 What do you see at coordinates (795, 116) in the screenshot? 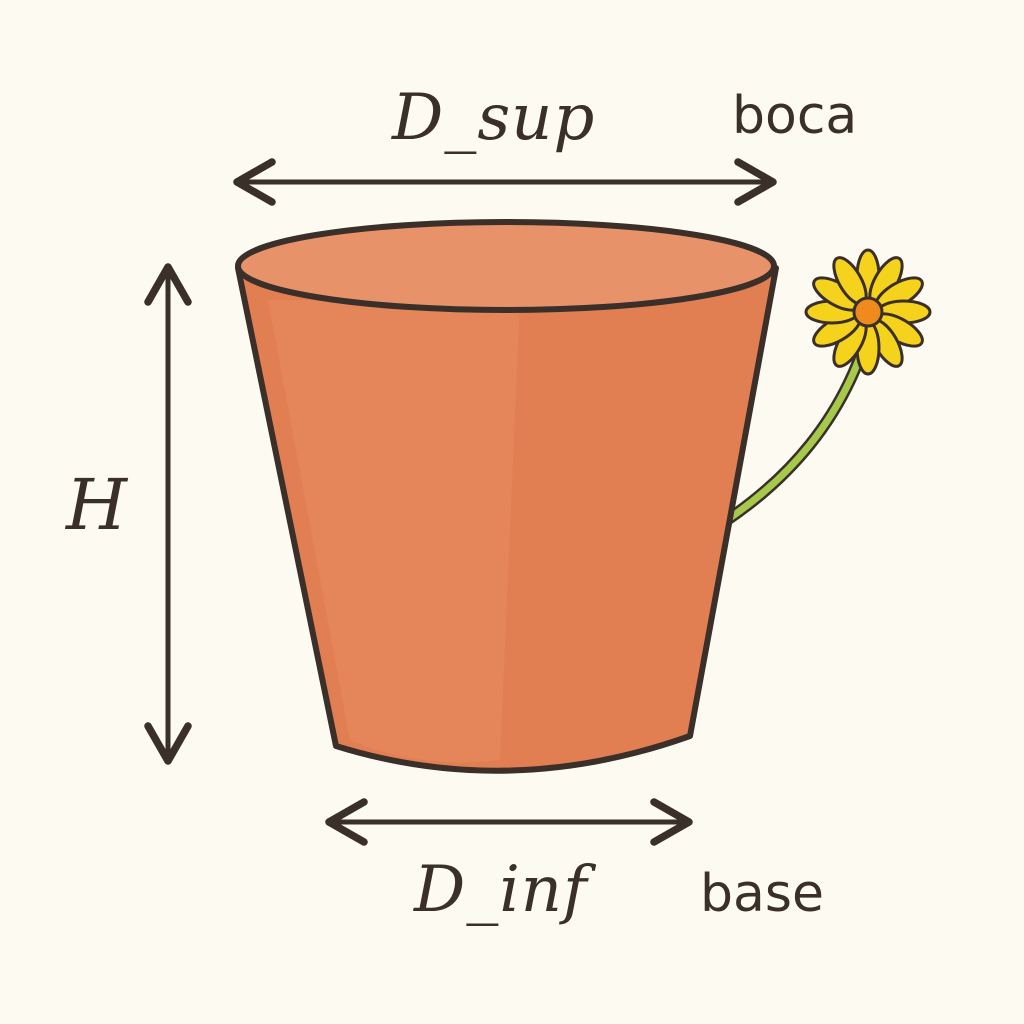
I see `top-word-label: boca` at bounding box center [795, 116].